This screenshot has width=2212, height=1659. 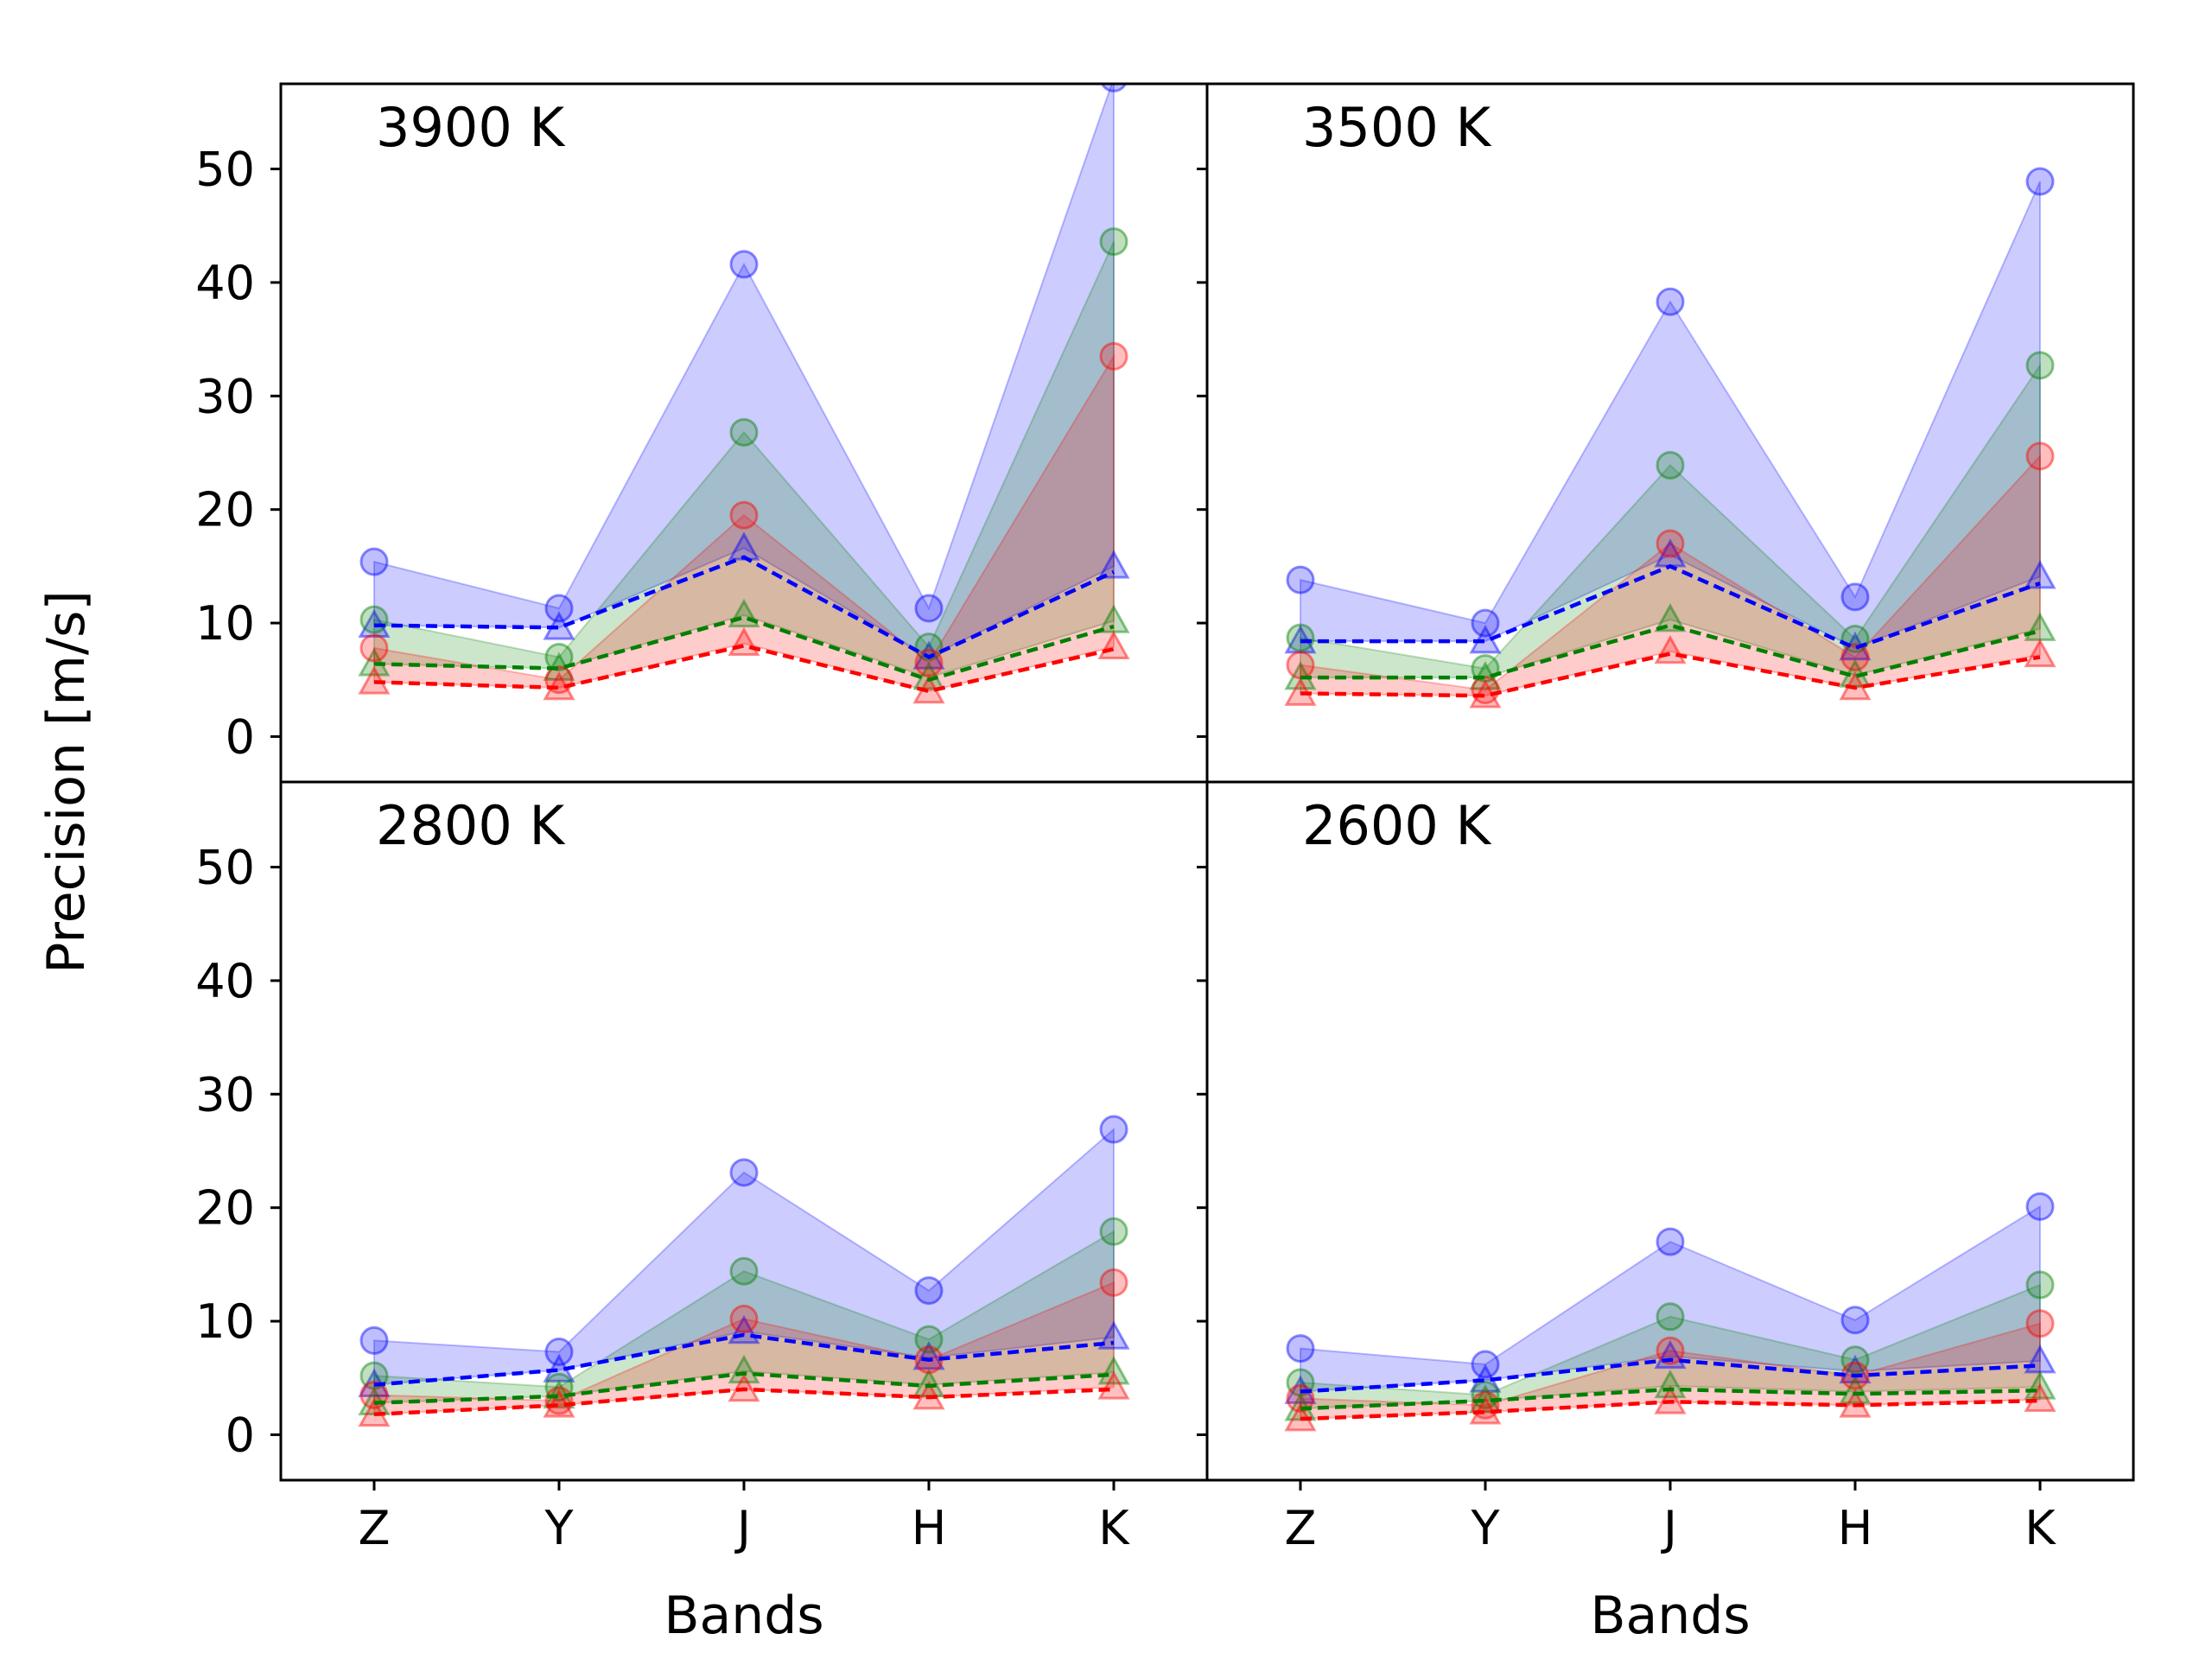 I want to click on y-tick-label: 20, so click(x=225, y=510).